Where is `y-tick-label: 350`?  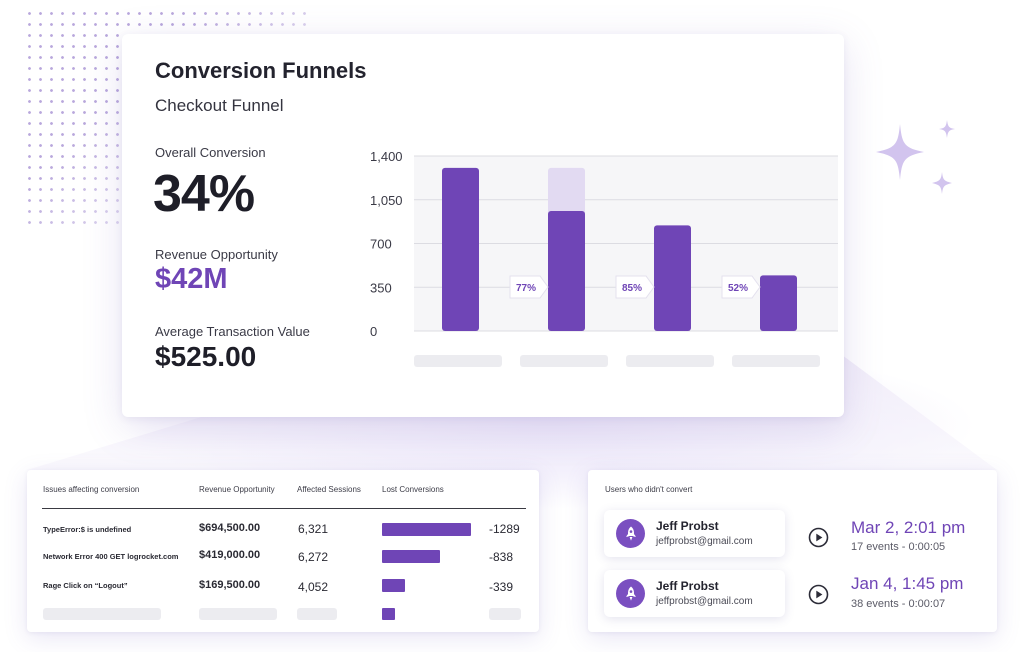 y-tick-label: 350 is located at coordinates (381, 287).